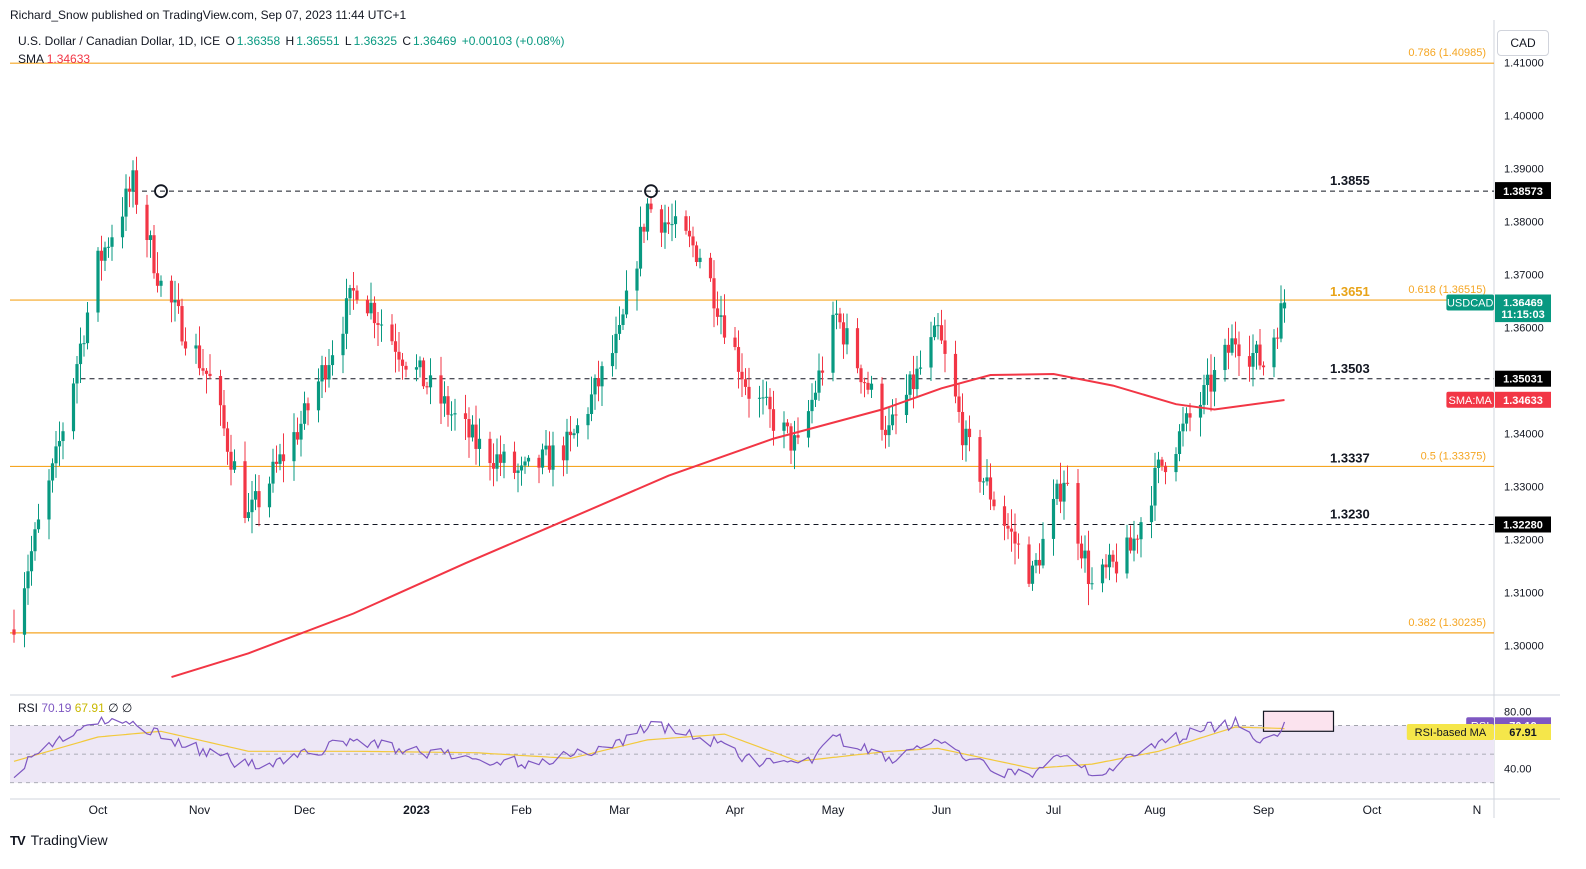 The height and width of the screenshot is (869, 1586). Describe the element at coordinates (1451, 733) in the screenshot. I see `rsi-tag: RSI-based MA` at that location.